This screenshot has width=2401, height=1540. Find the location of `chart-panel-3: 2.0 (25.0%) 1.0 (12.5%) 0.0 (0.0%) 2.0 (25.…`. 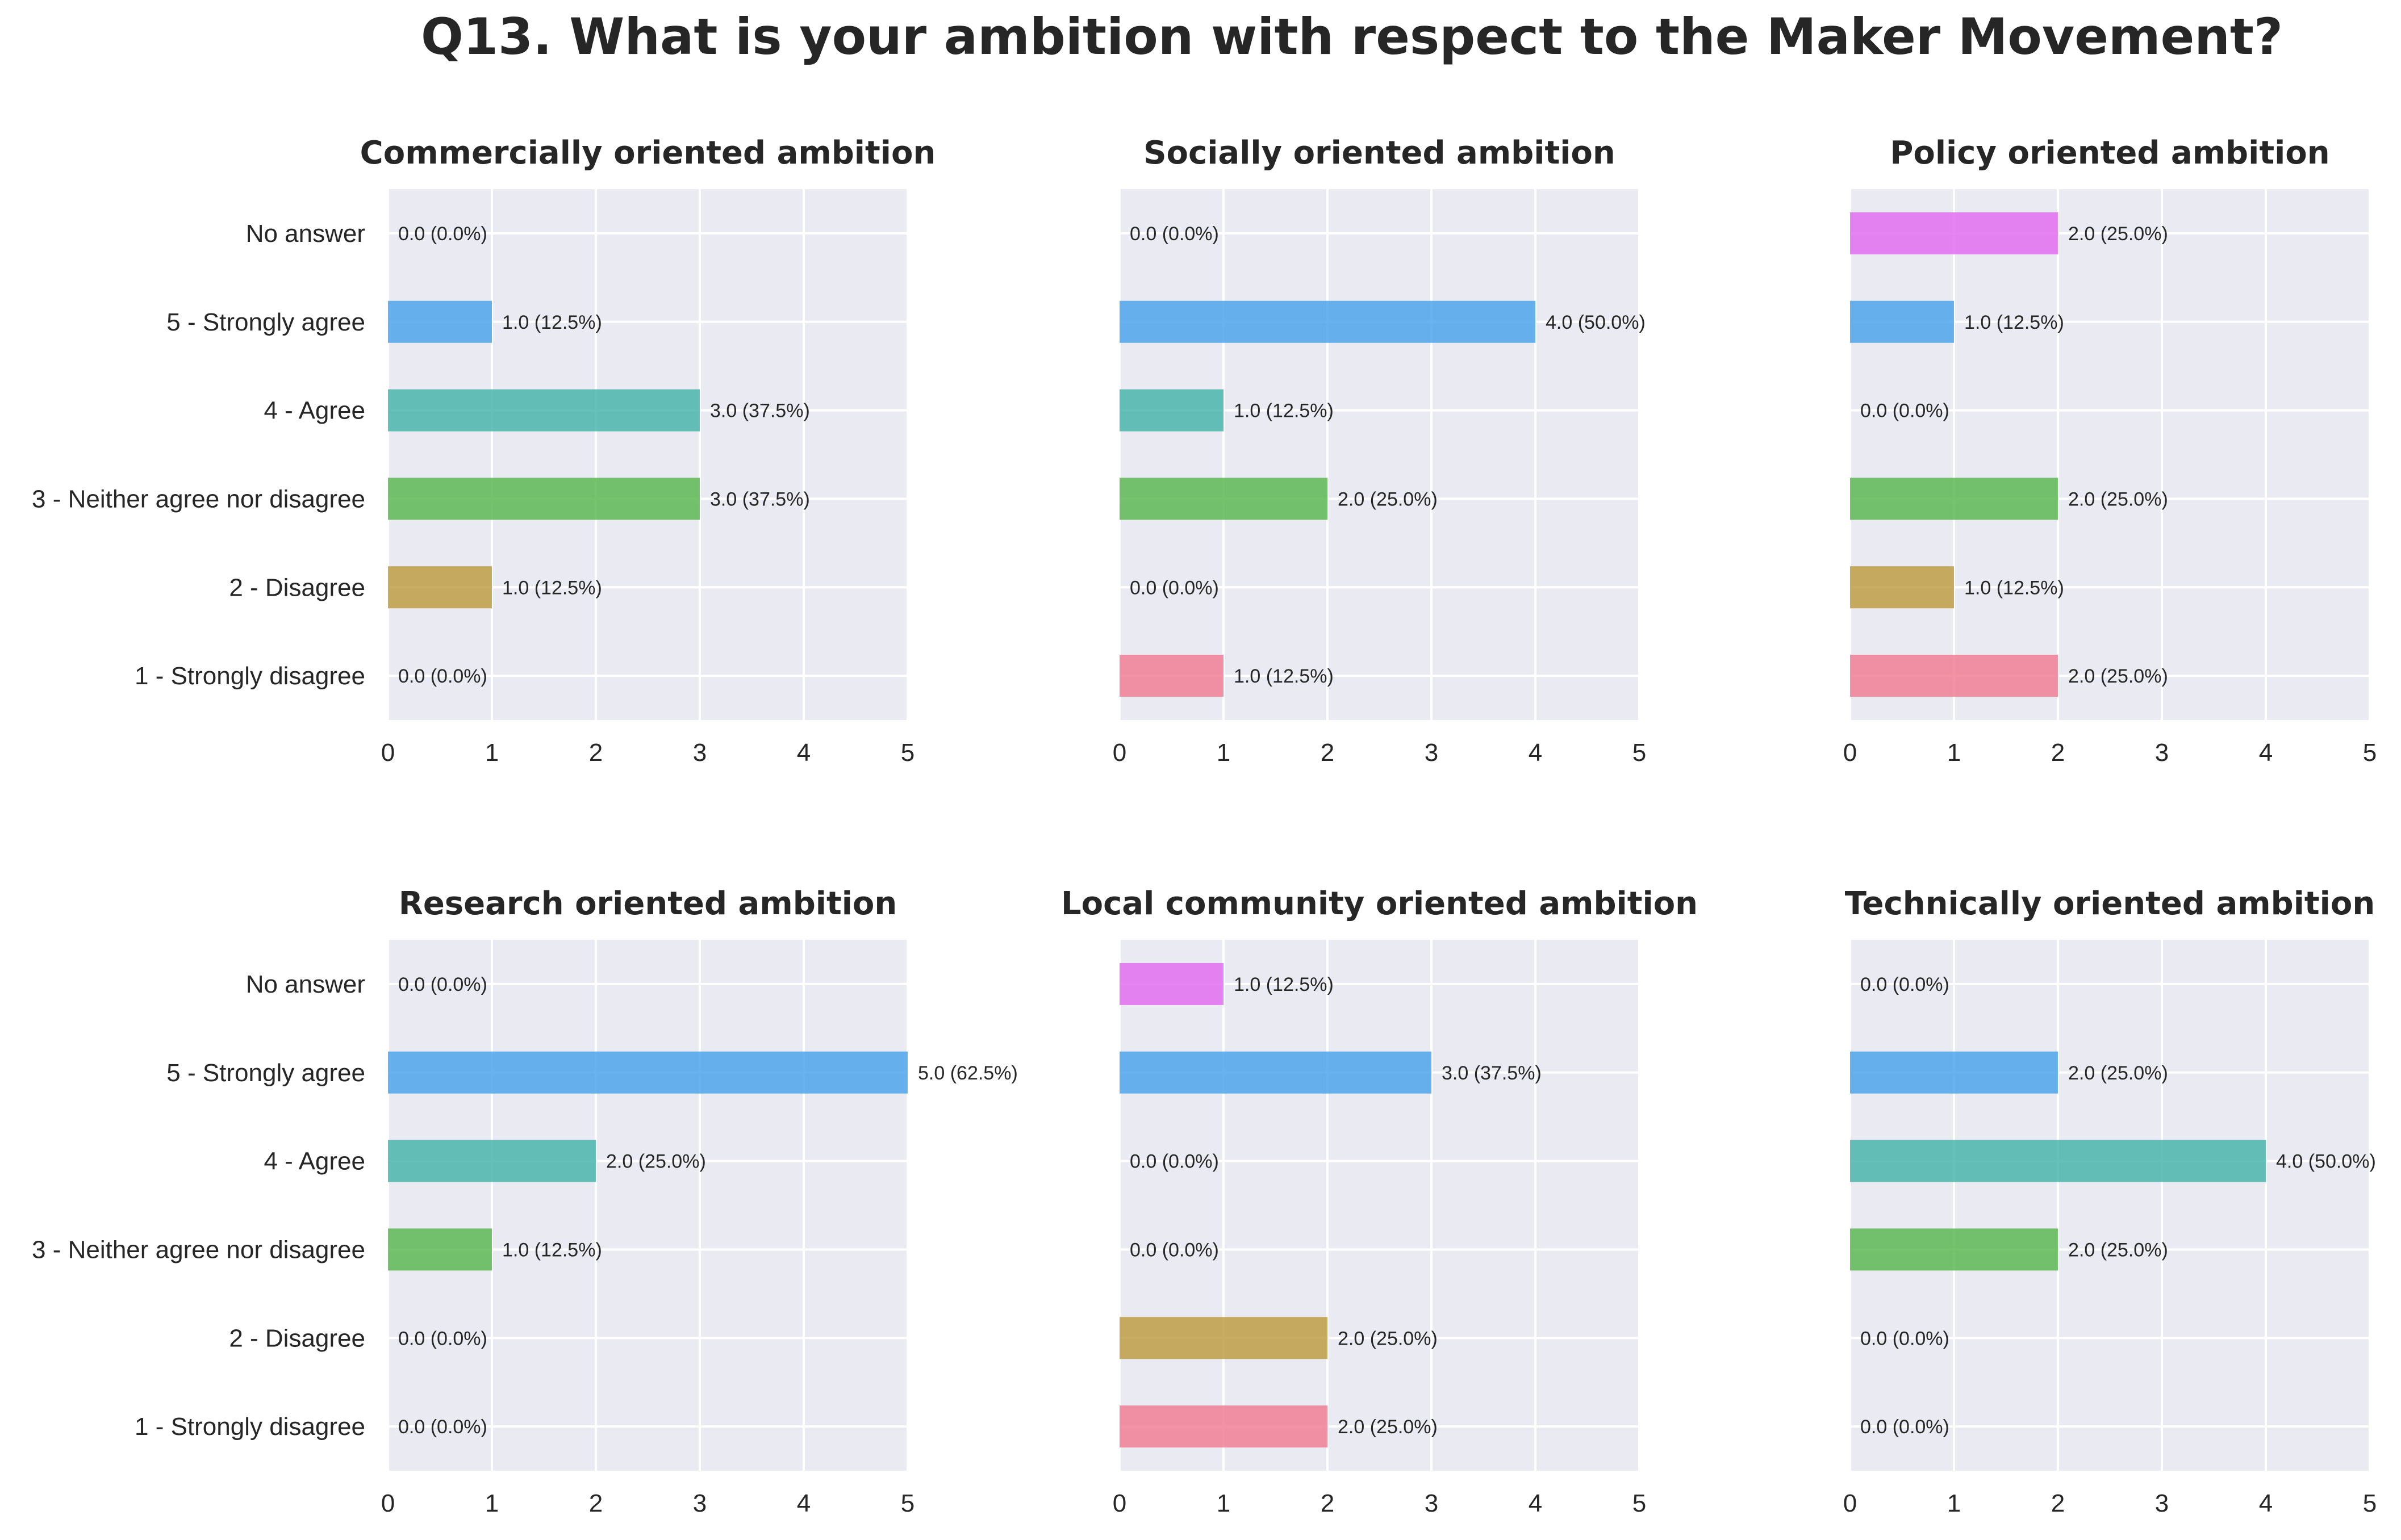

chart-panel-3: 2.0 (25.0%) 1.0 (12.5%) 0.0 (0.0%) 2.0 (25.… is located at coordinates (2110, 451).